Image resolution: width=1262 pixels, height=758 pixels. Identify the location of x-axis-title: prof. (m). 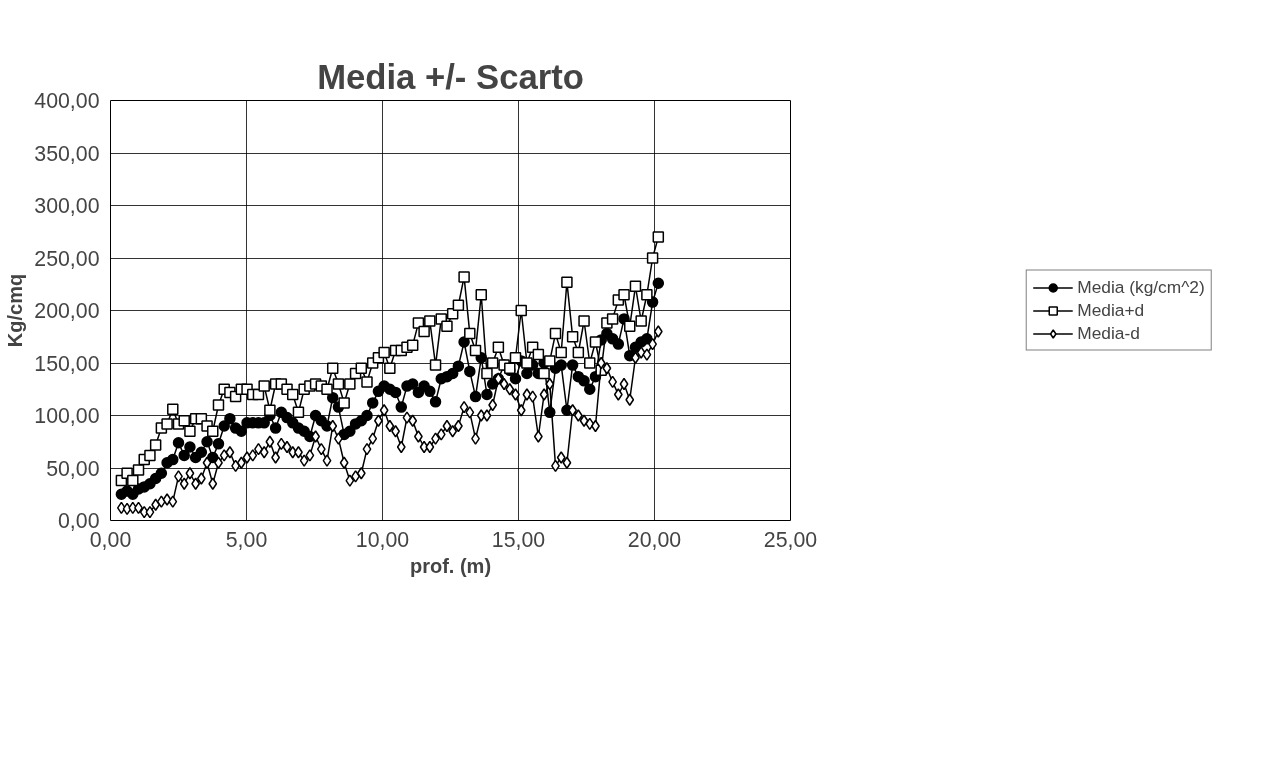
(450, 565).